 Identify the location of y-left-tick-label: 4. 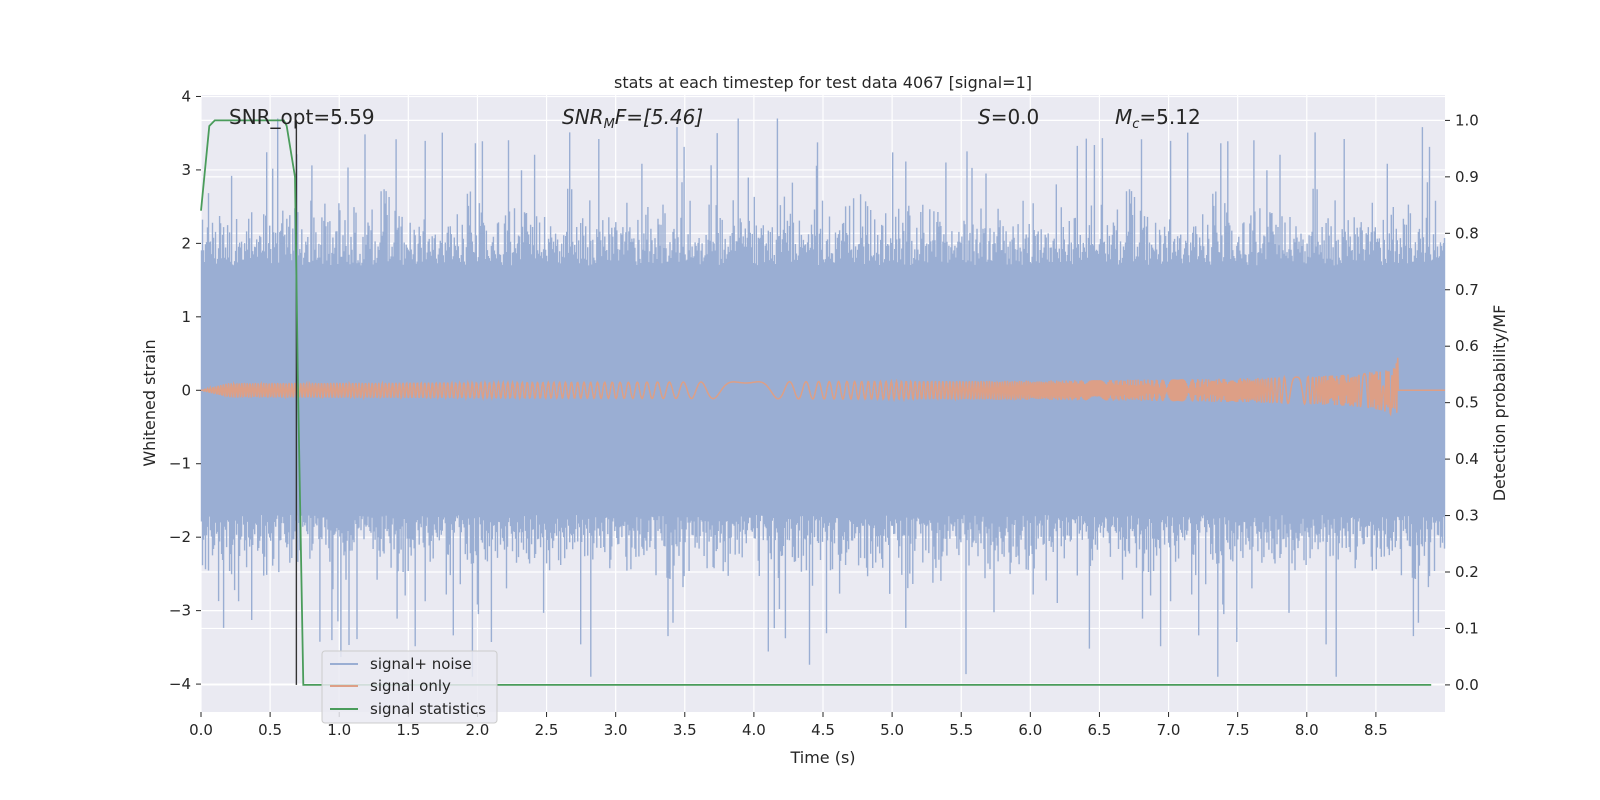
(186, 96).